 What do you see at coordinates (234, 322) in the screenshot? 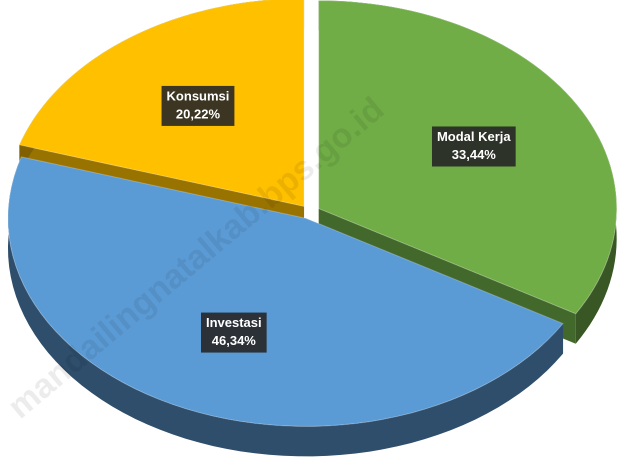
I see `category-label: Investasi` at bounding box center [234, 322].